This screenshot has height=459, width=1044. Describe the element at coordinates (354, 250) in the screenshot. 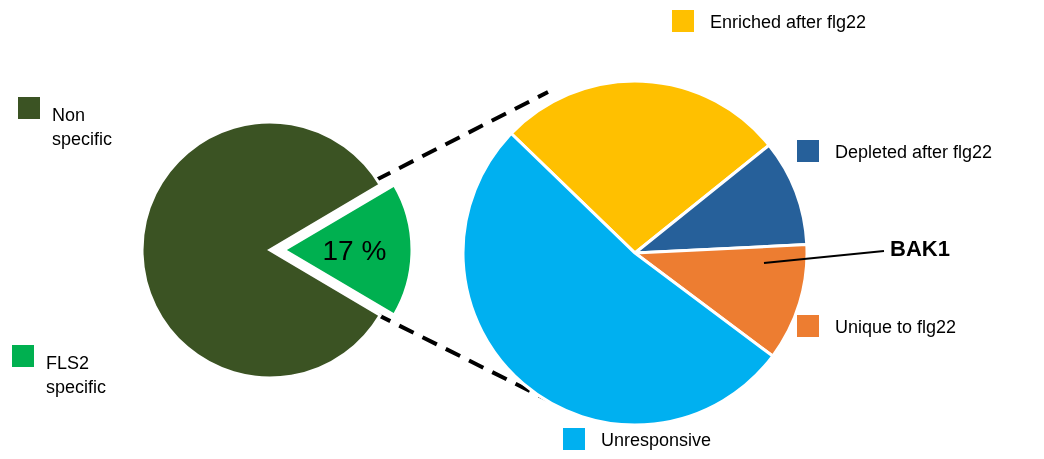

I see `data-label: 17 %` at that location.